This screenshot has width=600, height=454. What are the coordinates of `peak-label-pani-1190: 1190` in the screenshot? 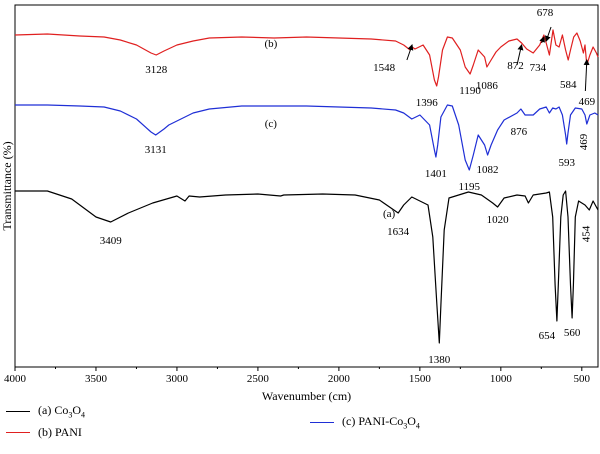 It's located at (470, 91).